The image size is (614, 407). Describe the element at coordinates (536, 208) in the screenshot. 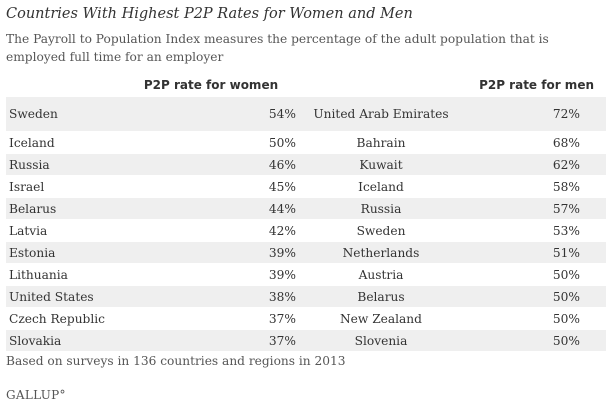

I see `men-rate-cell: 57%` at that location.